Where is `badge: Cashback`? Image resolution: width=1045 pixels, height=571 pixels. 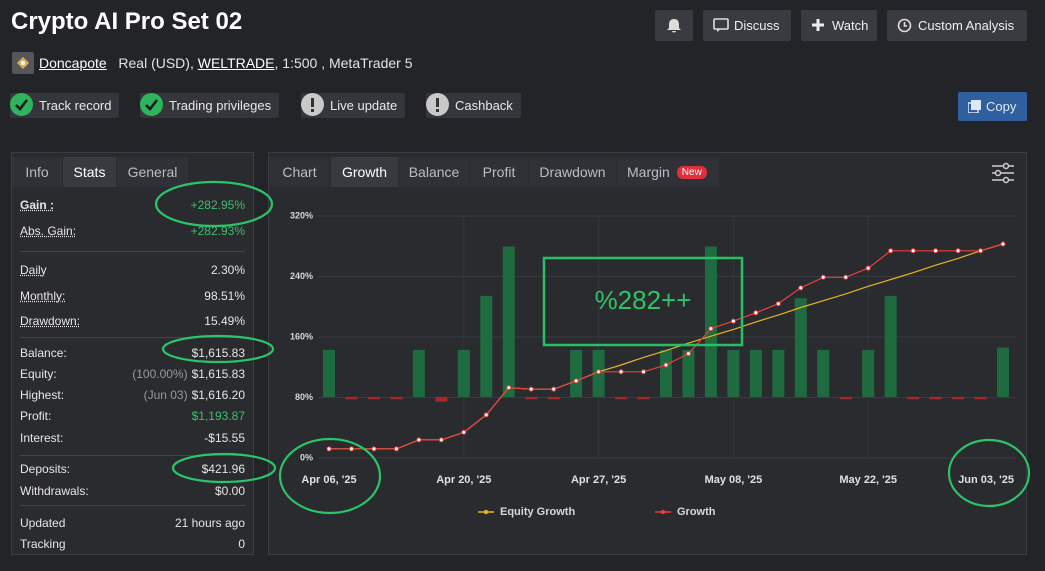
badge: Cashback is located at coordinates (473, 105).